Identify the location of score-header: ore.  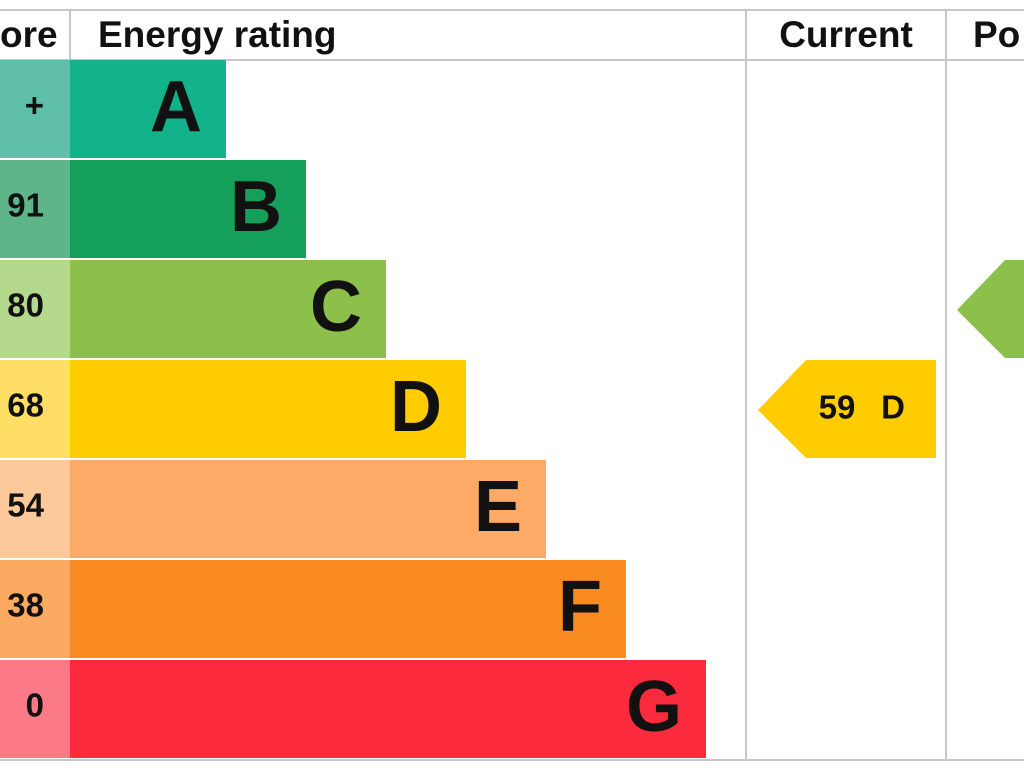
(29, 34).